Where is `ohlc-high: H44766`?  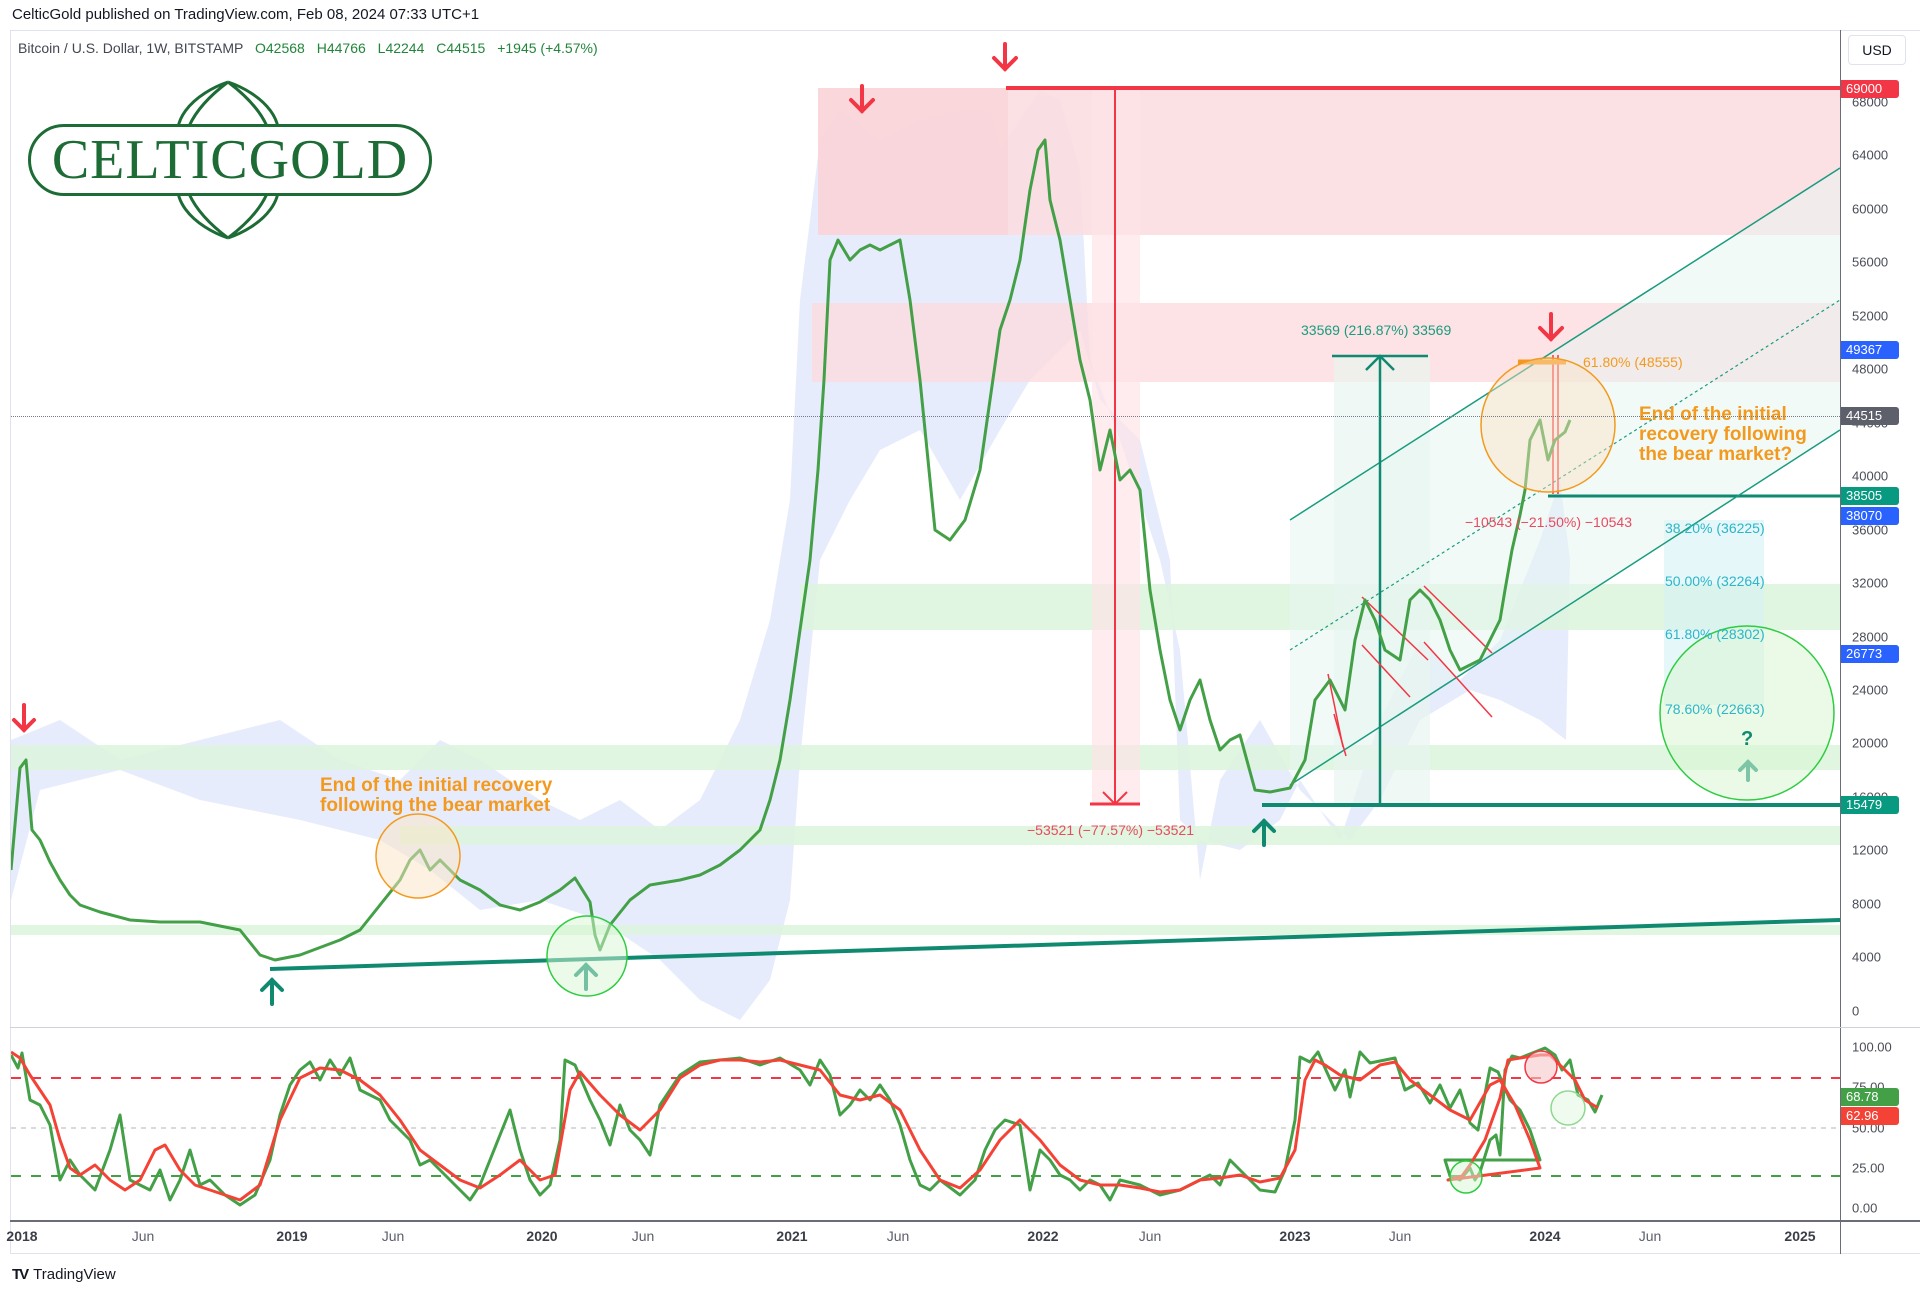 ohlc-high: H44766 is located at coordinates (341, 48).